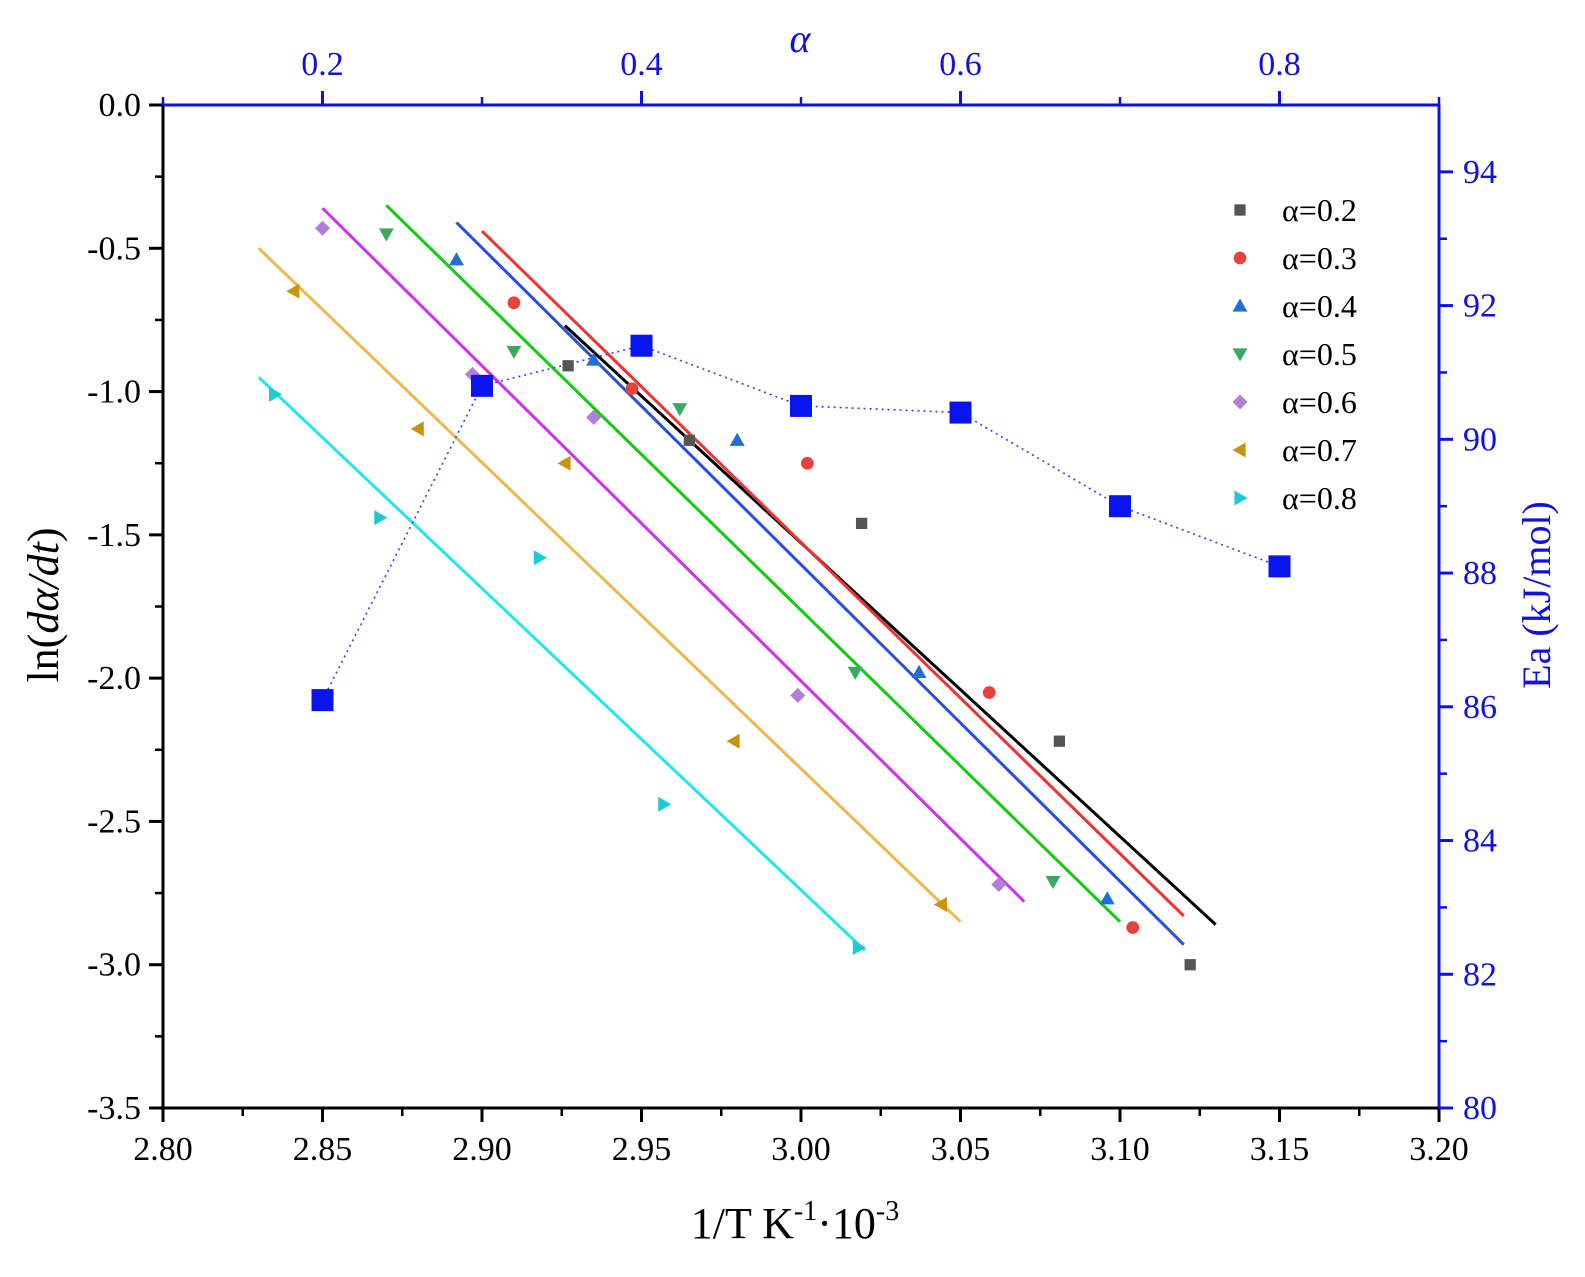 This screenshot has width=1585, height=1277. I want to click on x-tick-label: 2.80, so click(163, 1149).